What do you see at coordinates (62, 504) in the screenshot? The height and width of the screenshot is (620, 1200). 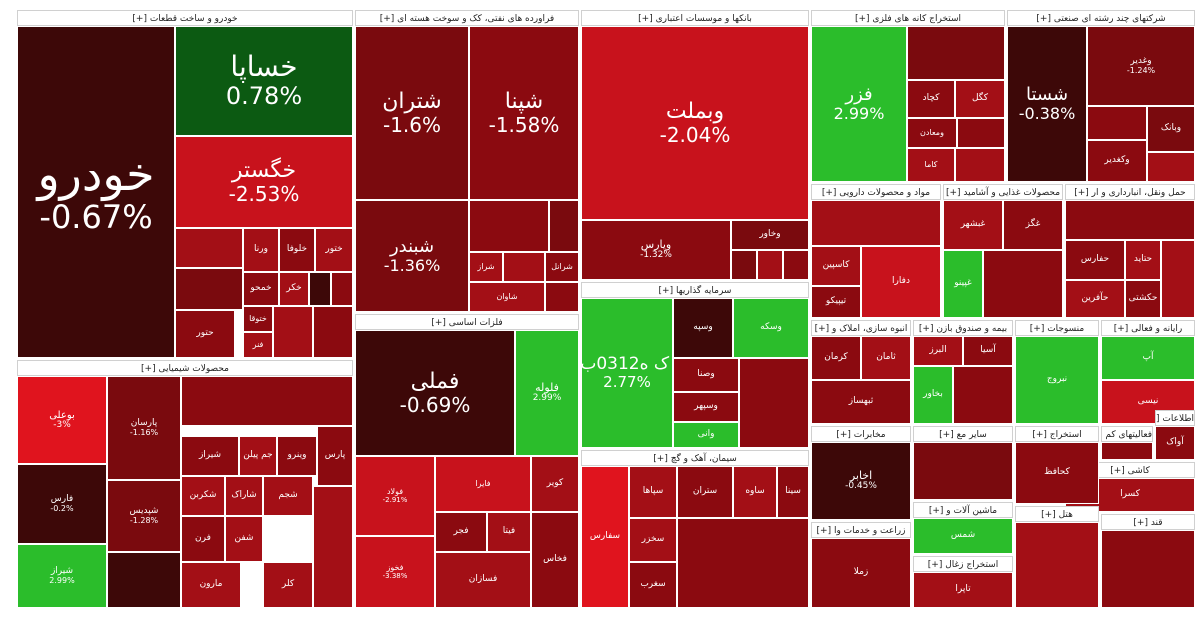 I see `stock-tile: فارس -0.2%` at bounding box center [62, 504].